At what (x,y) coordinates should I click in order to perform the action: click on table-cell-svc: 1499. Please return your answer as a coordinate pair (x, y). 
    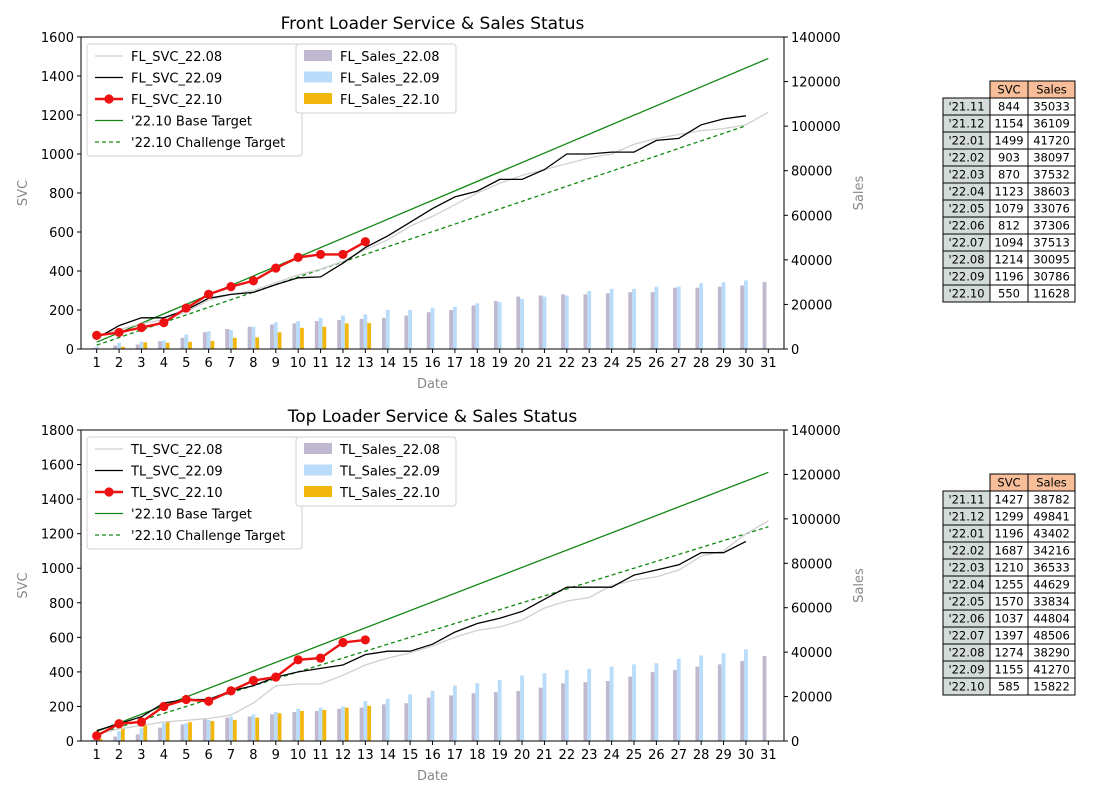
    Looking at the image, I should click on (1008, 141).